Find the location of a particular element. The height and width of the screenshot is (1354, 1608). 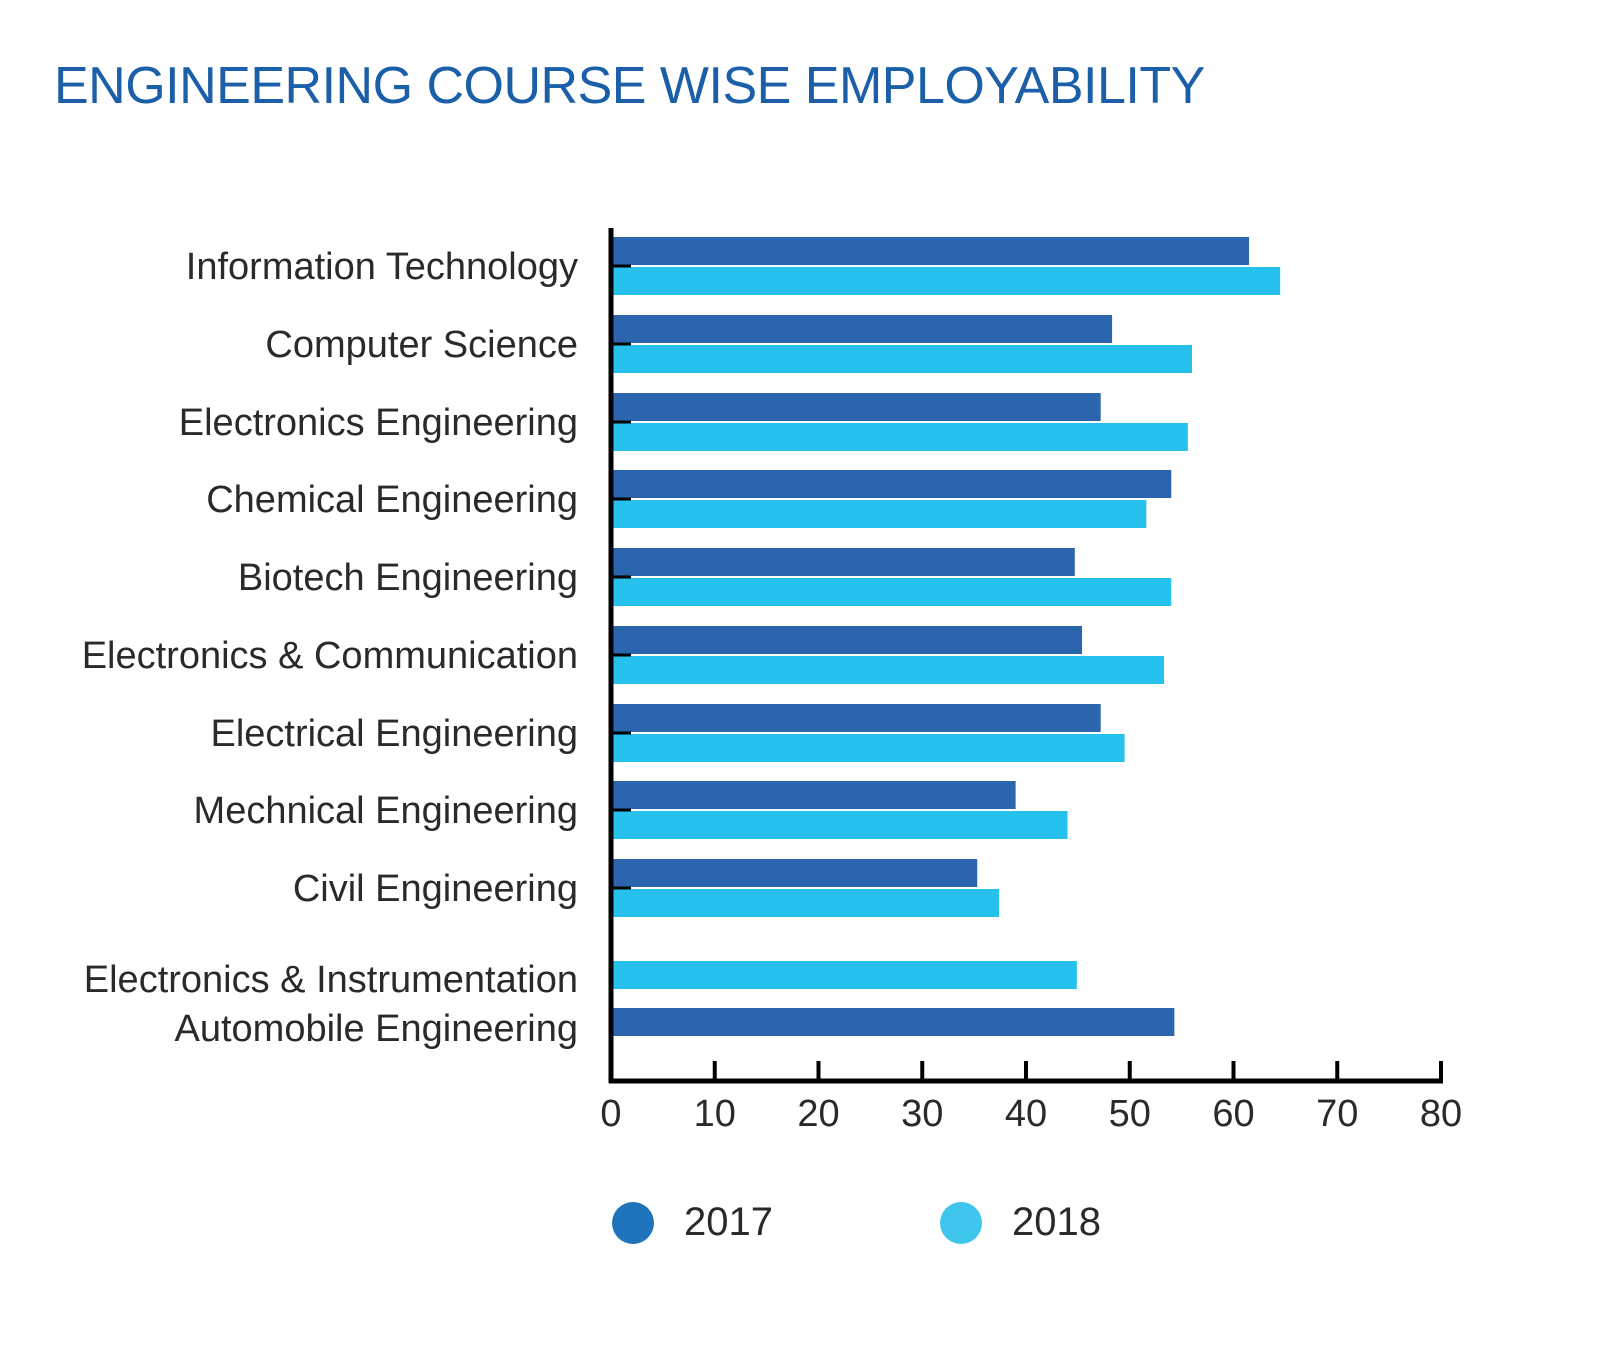

x-tick-label-60: 60 is located at coordinates (1233, 1114).